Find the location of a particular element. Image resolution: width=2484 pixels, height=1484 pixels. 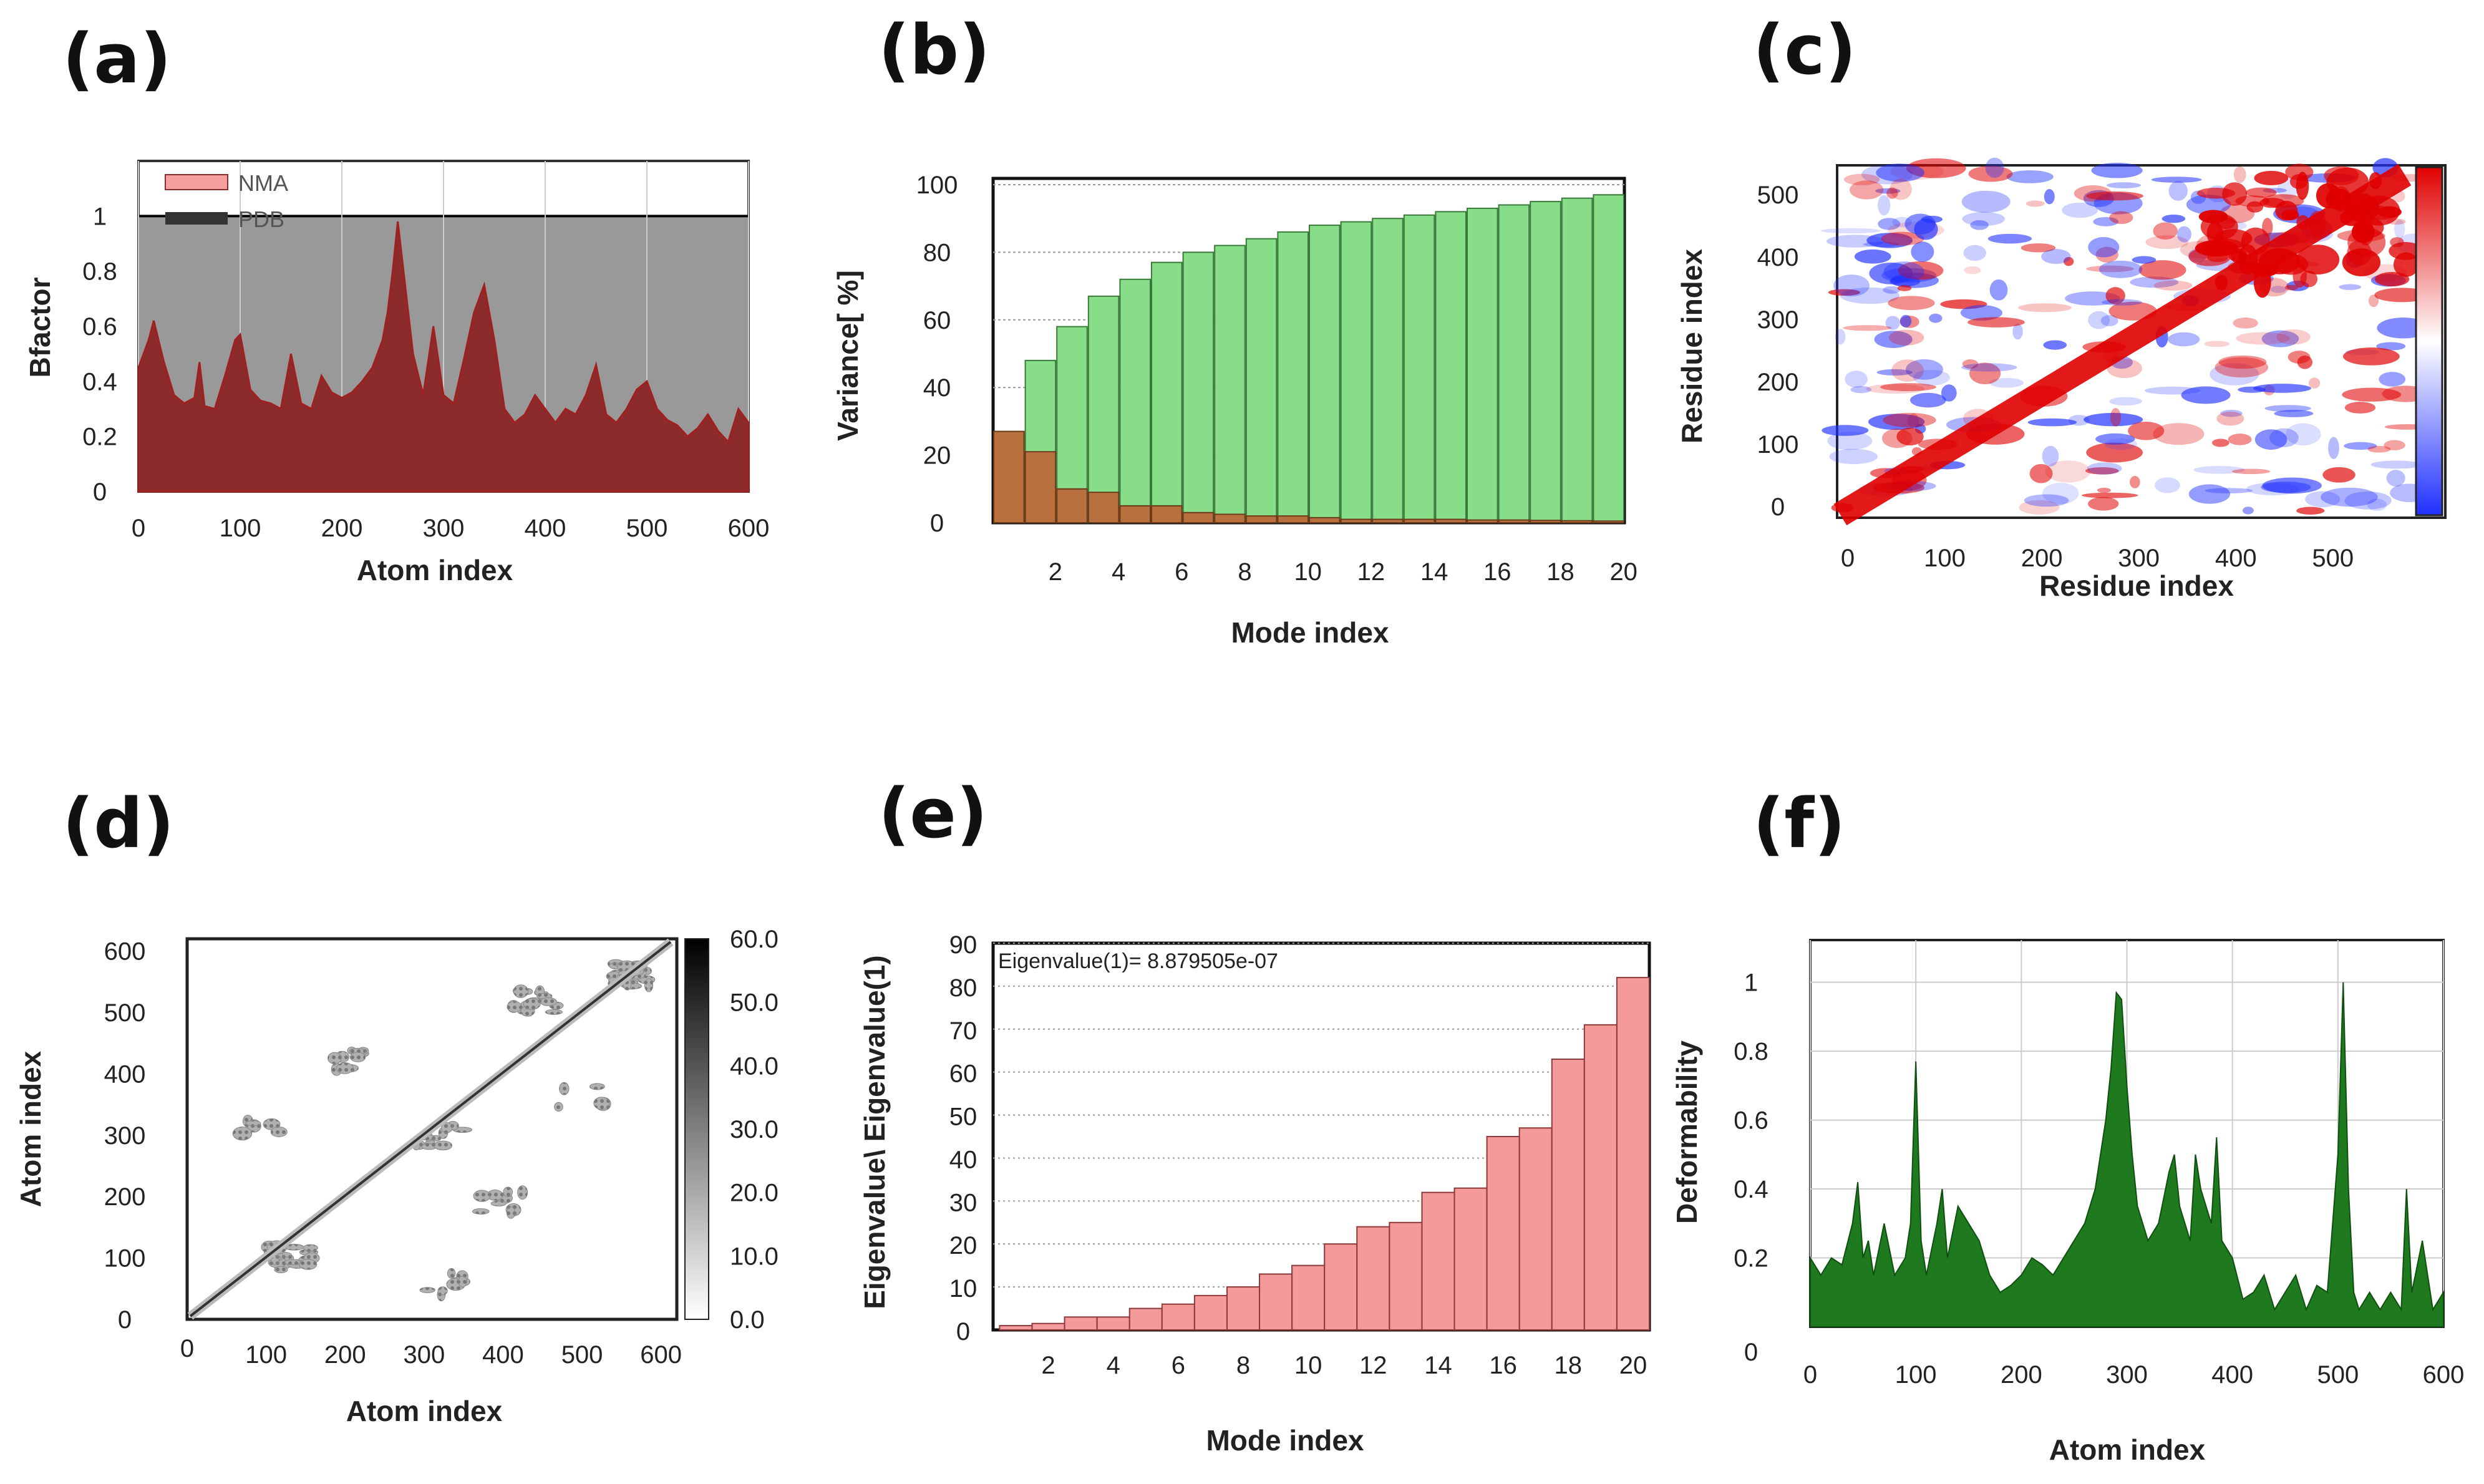

panel-f-x-tick: 100 is located at coordinates (1916, 1375).